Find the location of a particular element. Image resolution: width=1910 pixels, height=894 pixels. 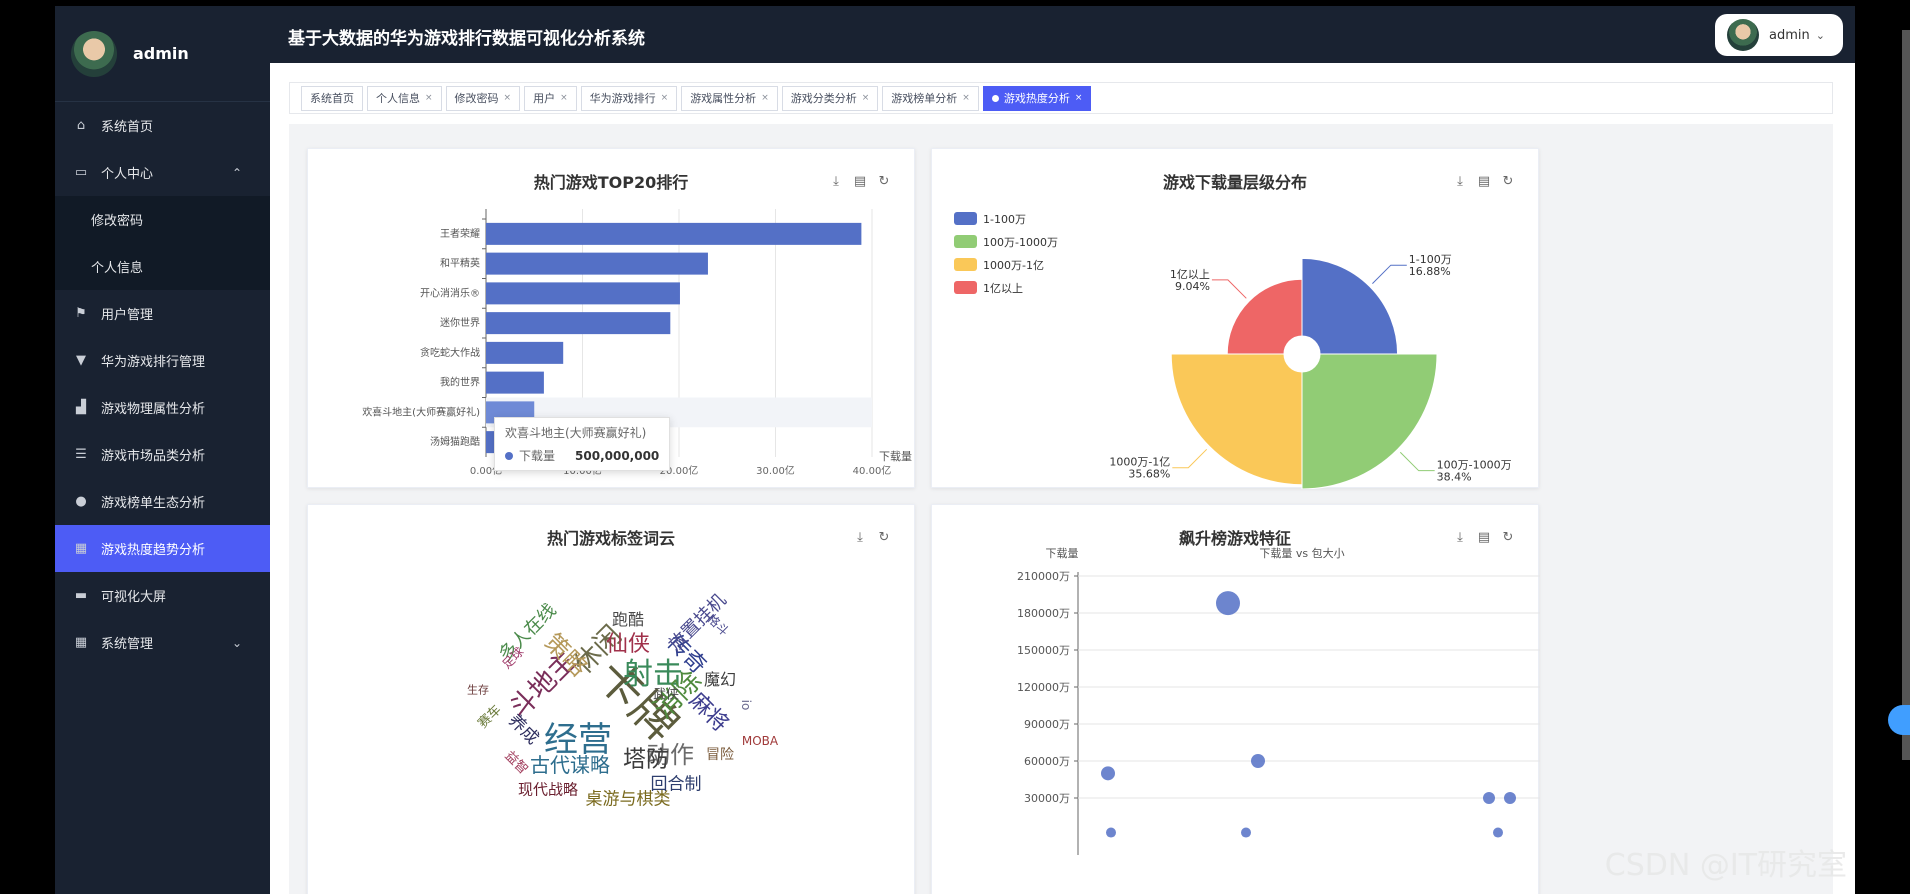

wordcloud-word: 回合制 is located at coordinates (676, 784).